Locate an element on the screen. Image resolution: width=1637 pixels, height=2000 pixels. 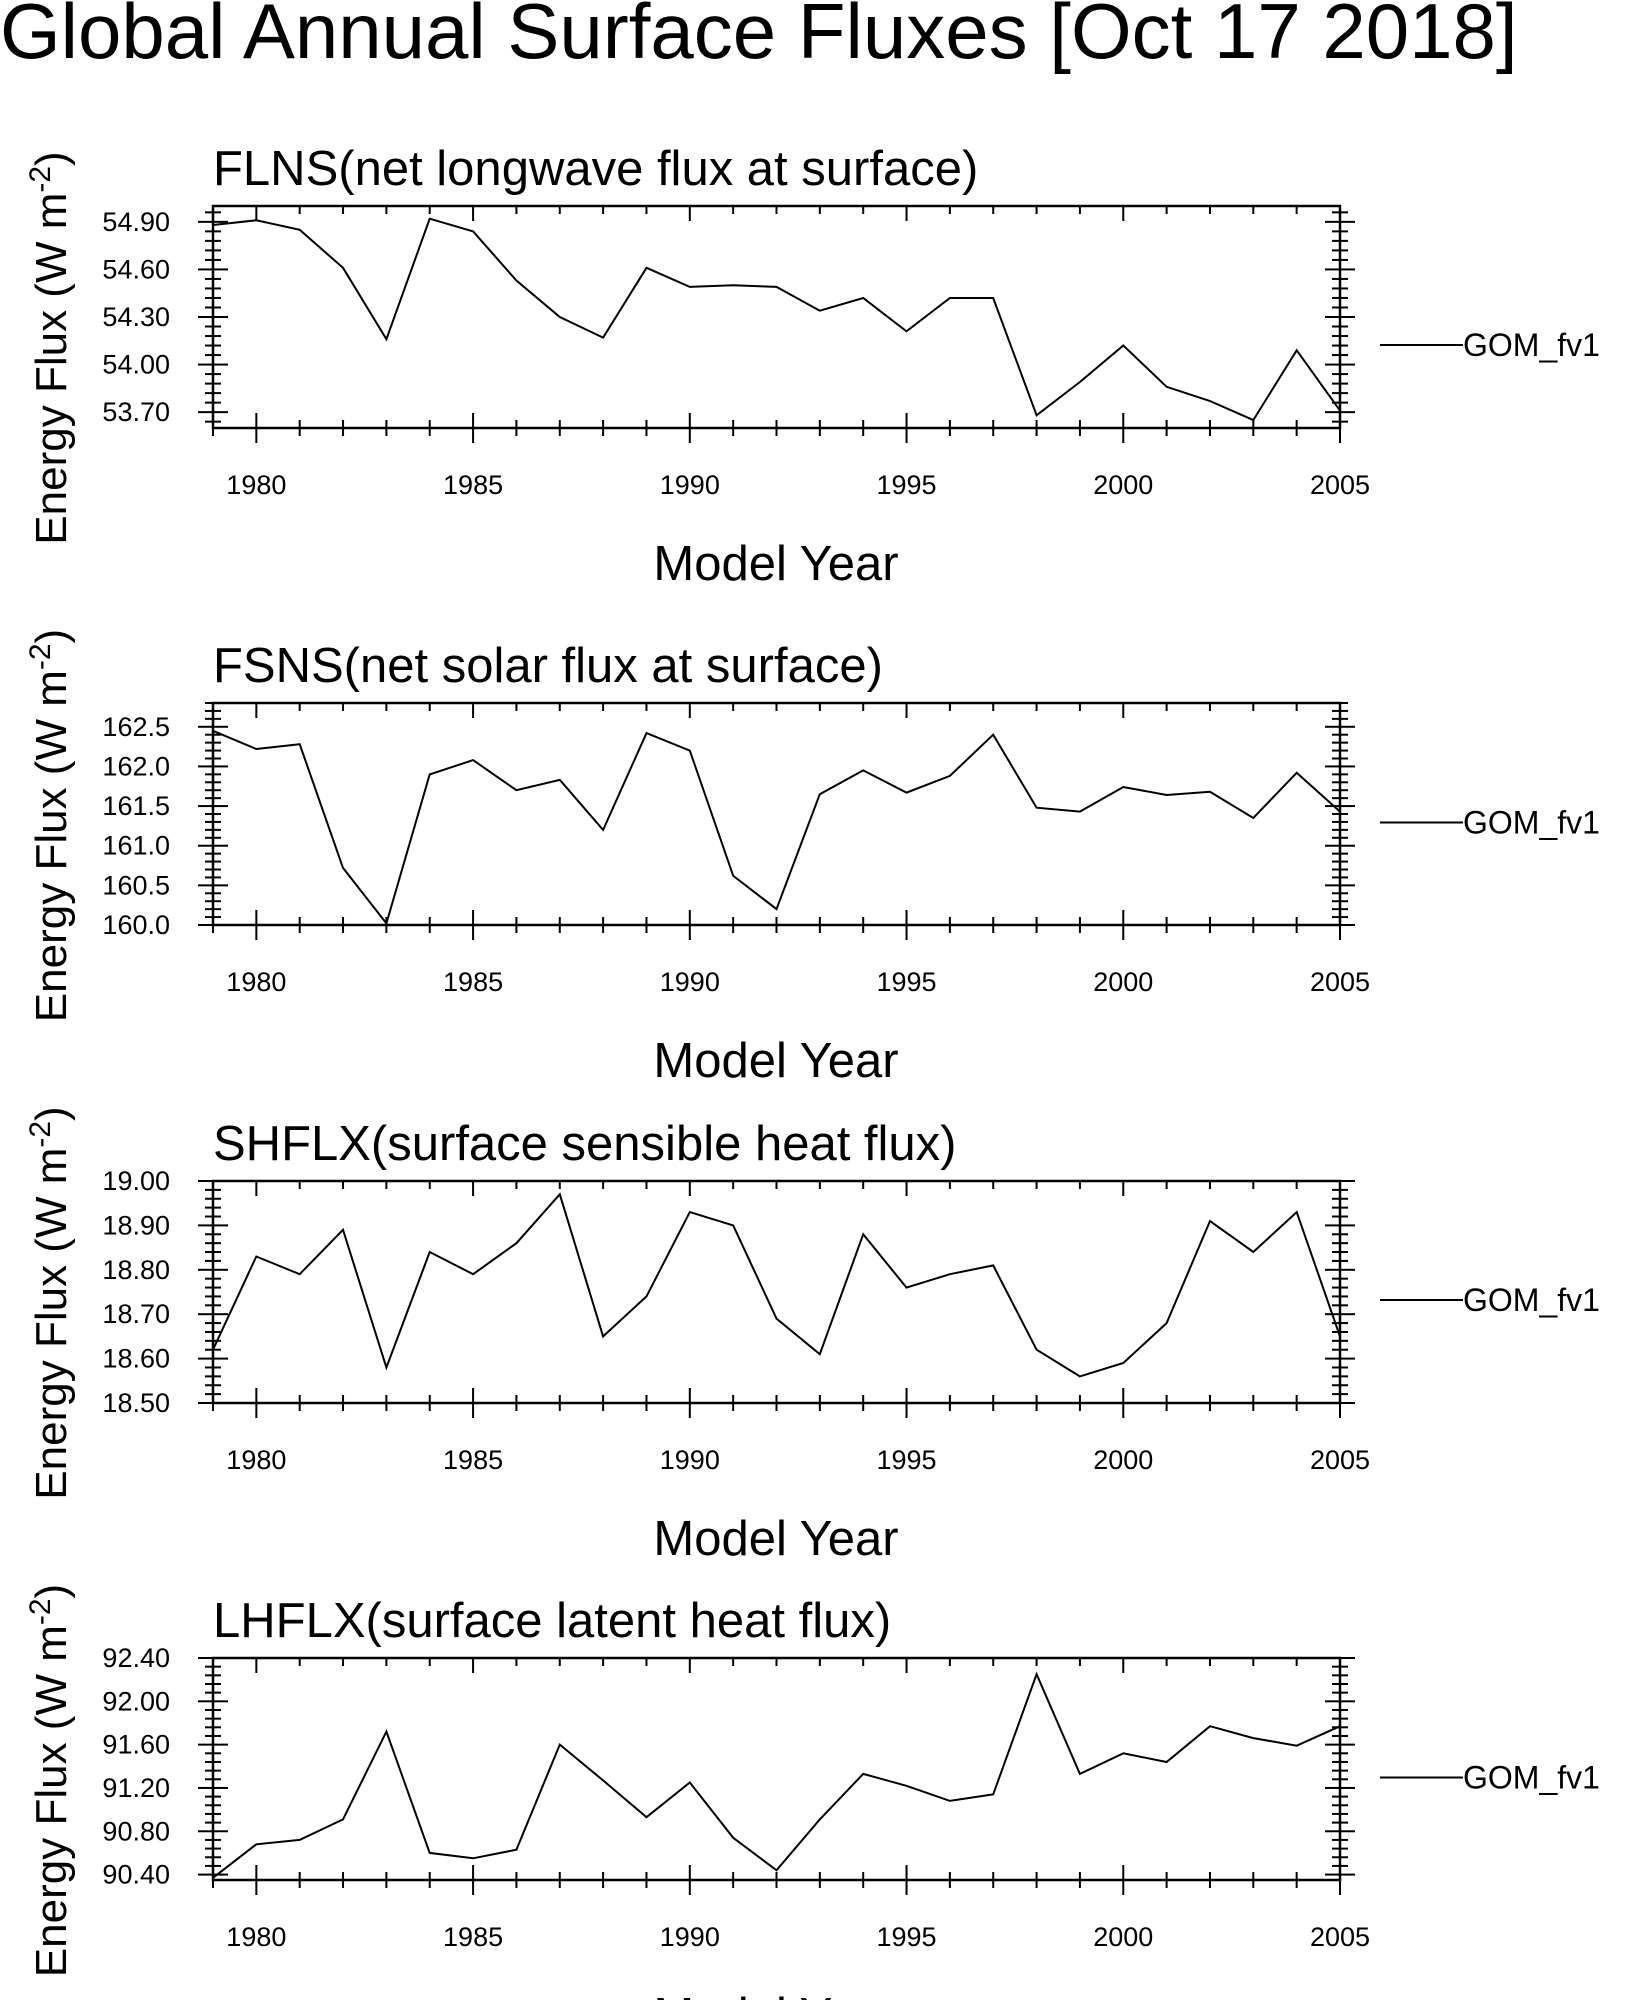
y-tick-label: 90.80 is located at coordinates (136, 1831).